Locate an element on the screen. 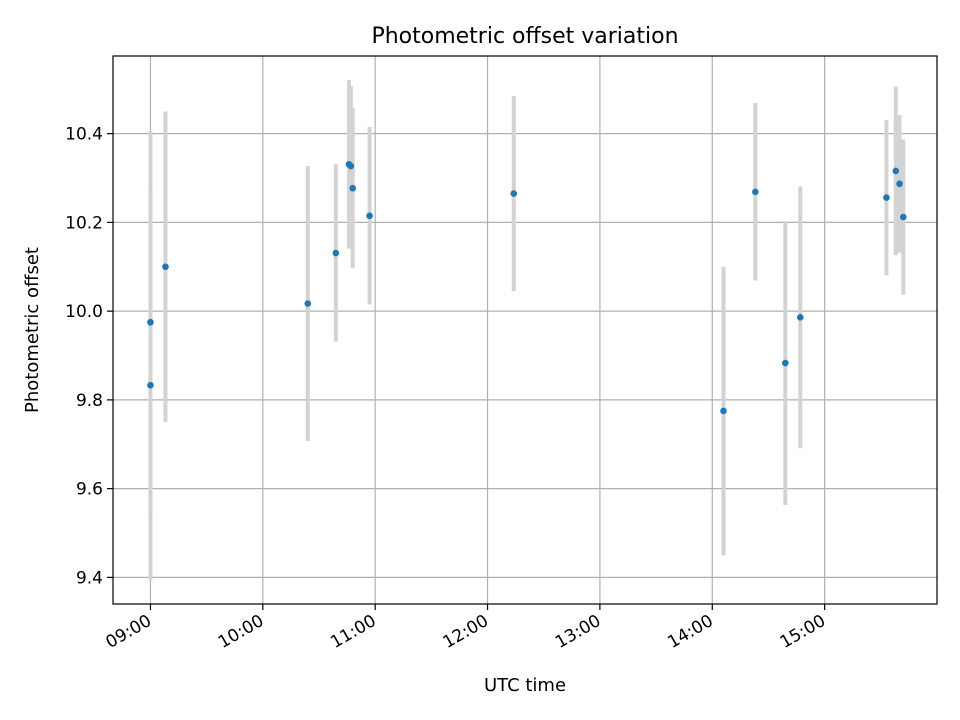 The image size is (960, 720). y-tick-label: 10.0 is located at coordinates (84, 312).